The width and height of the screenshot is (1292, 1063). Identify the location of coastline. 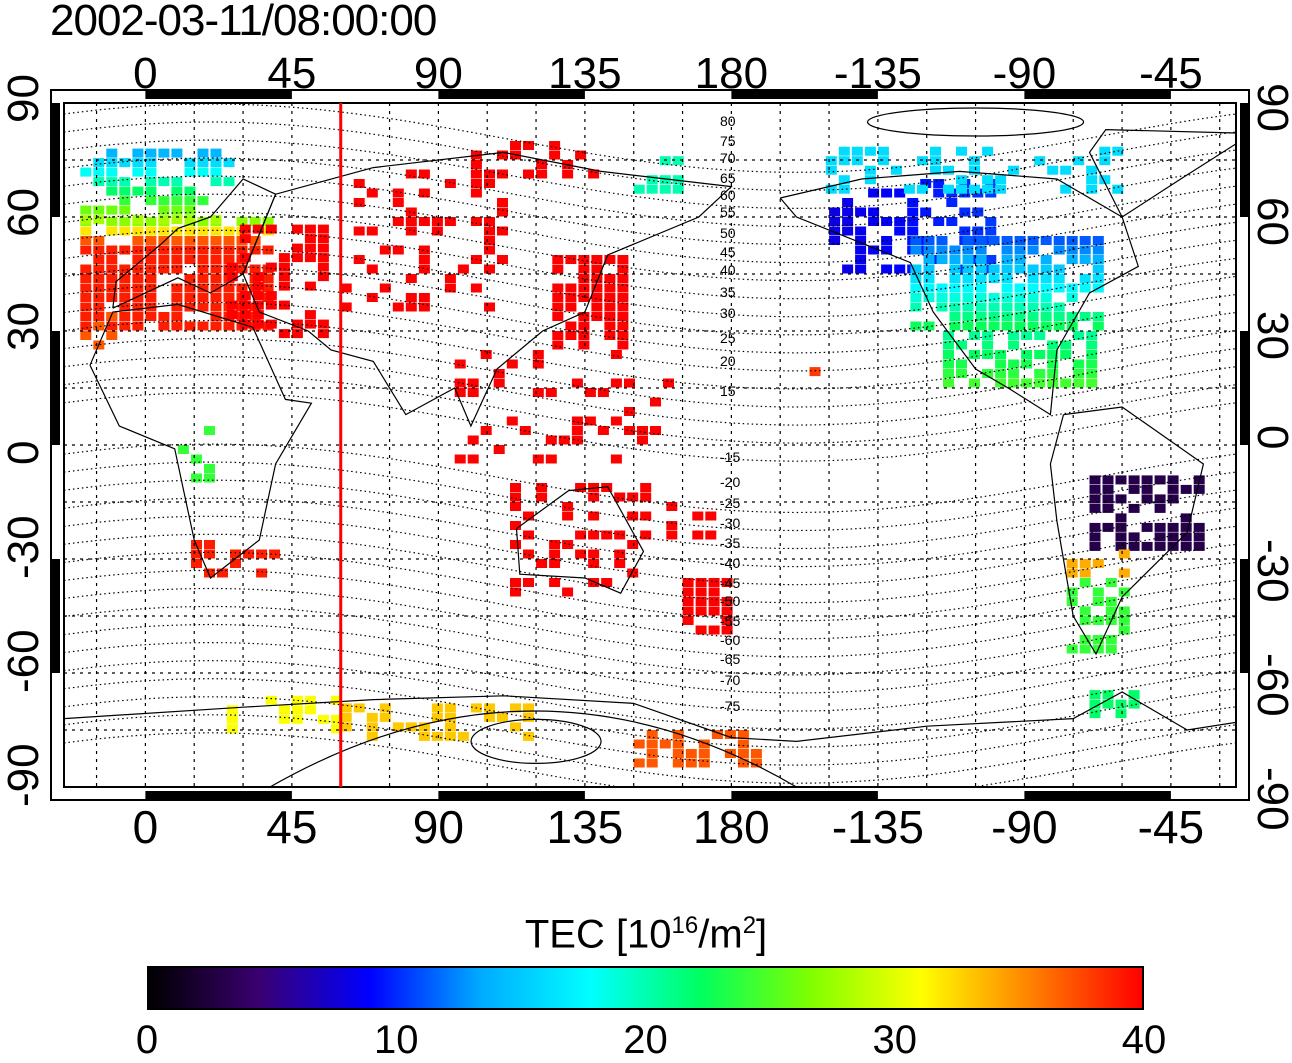
(650, 717).